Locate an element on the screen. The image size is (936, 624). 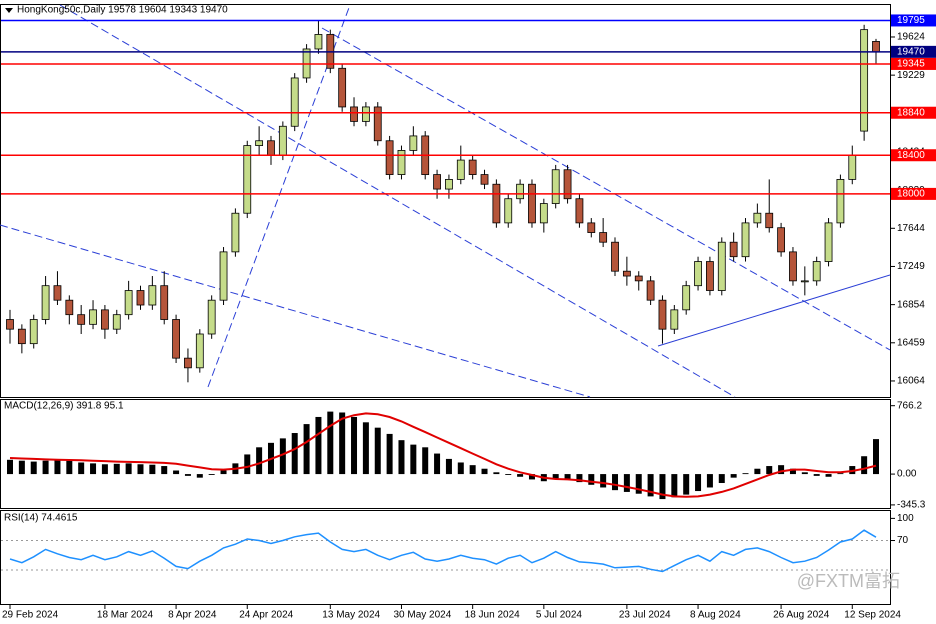
level-label: 18400 is located at coordinates (911, 155).